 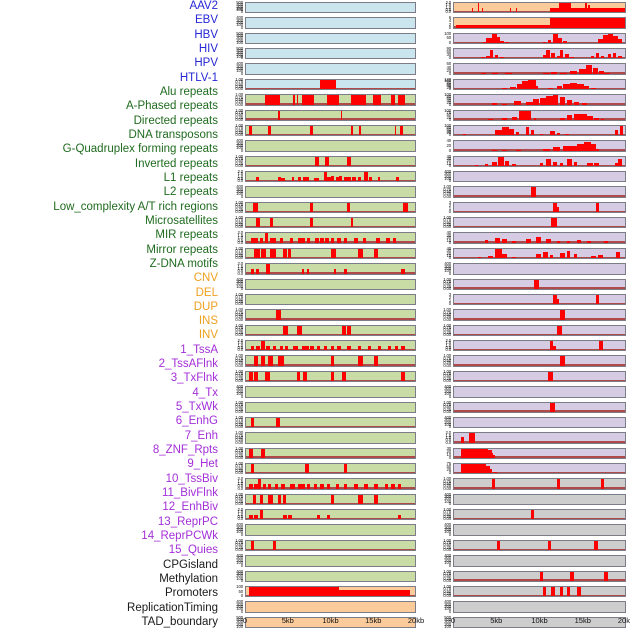 What do you see at coordinates (441, 468) in the screenshot?
I see `y-axis-ticks: 75 50 25 0` at bounding box center [441, 468].